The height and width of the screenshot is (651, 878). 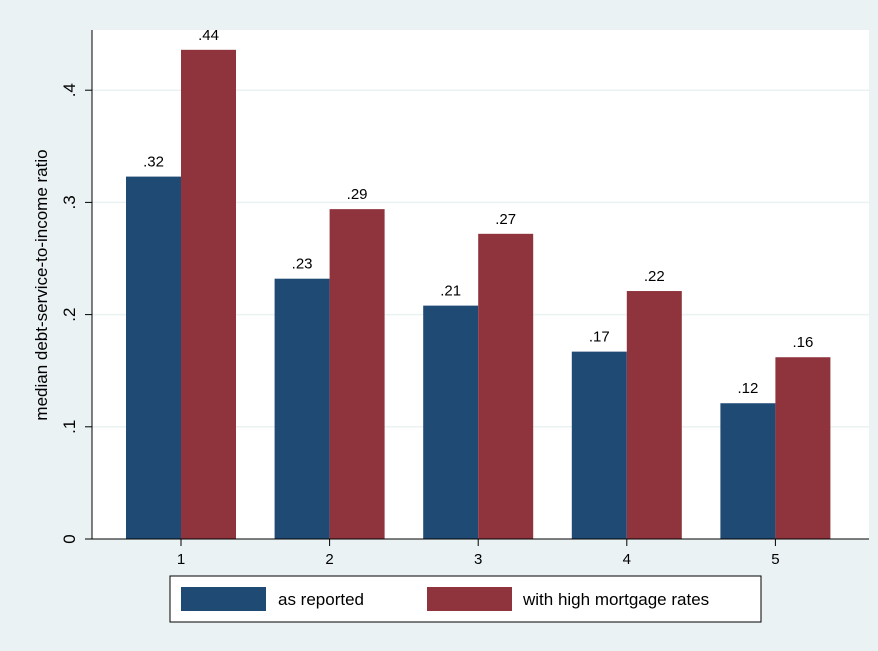 I want to click on y-axis-label: median debt-service-to-income ratio, so click(x=41, y=284).